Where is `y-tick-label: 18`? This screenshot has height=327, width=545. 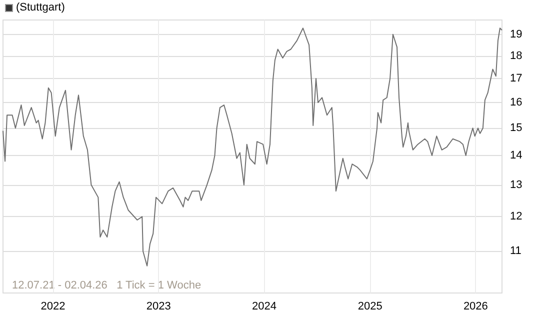 y-tick-label: 18 is located at coordinates (516, 56).